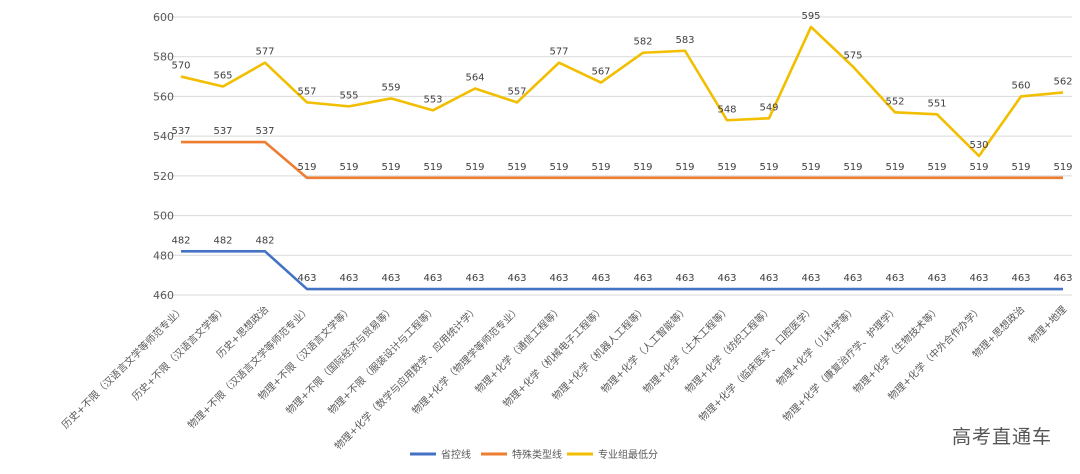 The height and width of the screenshot is (474, 1080). What do you see at coordinates (1047, 324) in the screenshot?
I see `x-tick-label: 物理+地理` at bounding box center [1047, 324].